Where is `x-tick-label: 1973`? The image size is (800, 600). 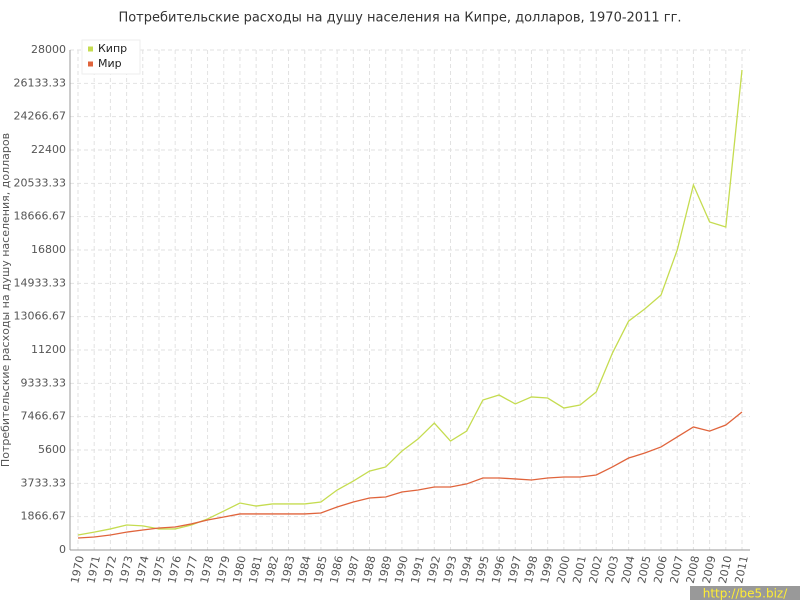
x-tick-label: 1973 is located at coordinates (126, 570).